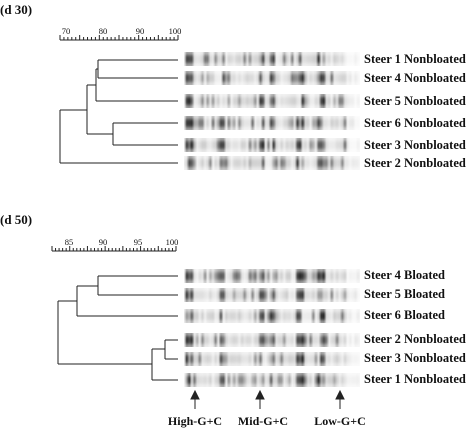 The width and height of the screenshot is (474, 433). What do you see at coordinates (16, 219) in the screenshot?
I see `panel-title-d50: (d 50)` at bounding box center [16, 219].